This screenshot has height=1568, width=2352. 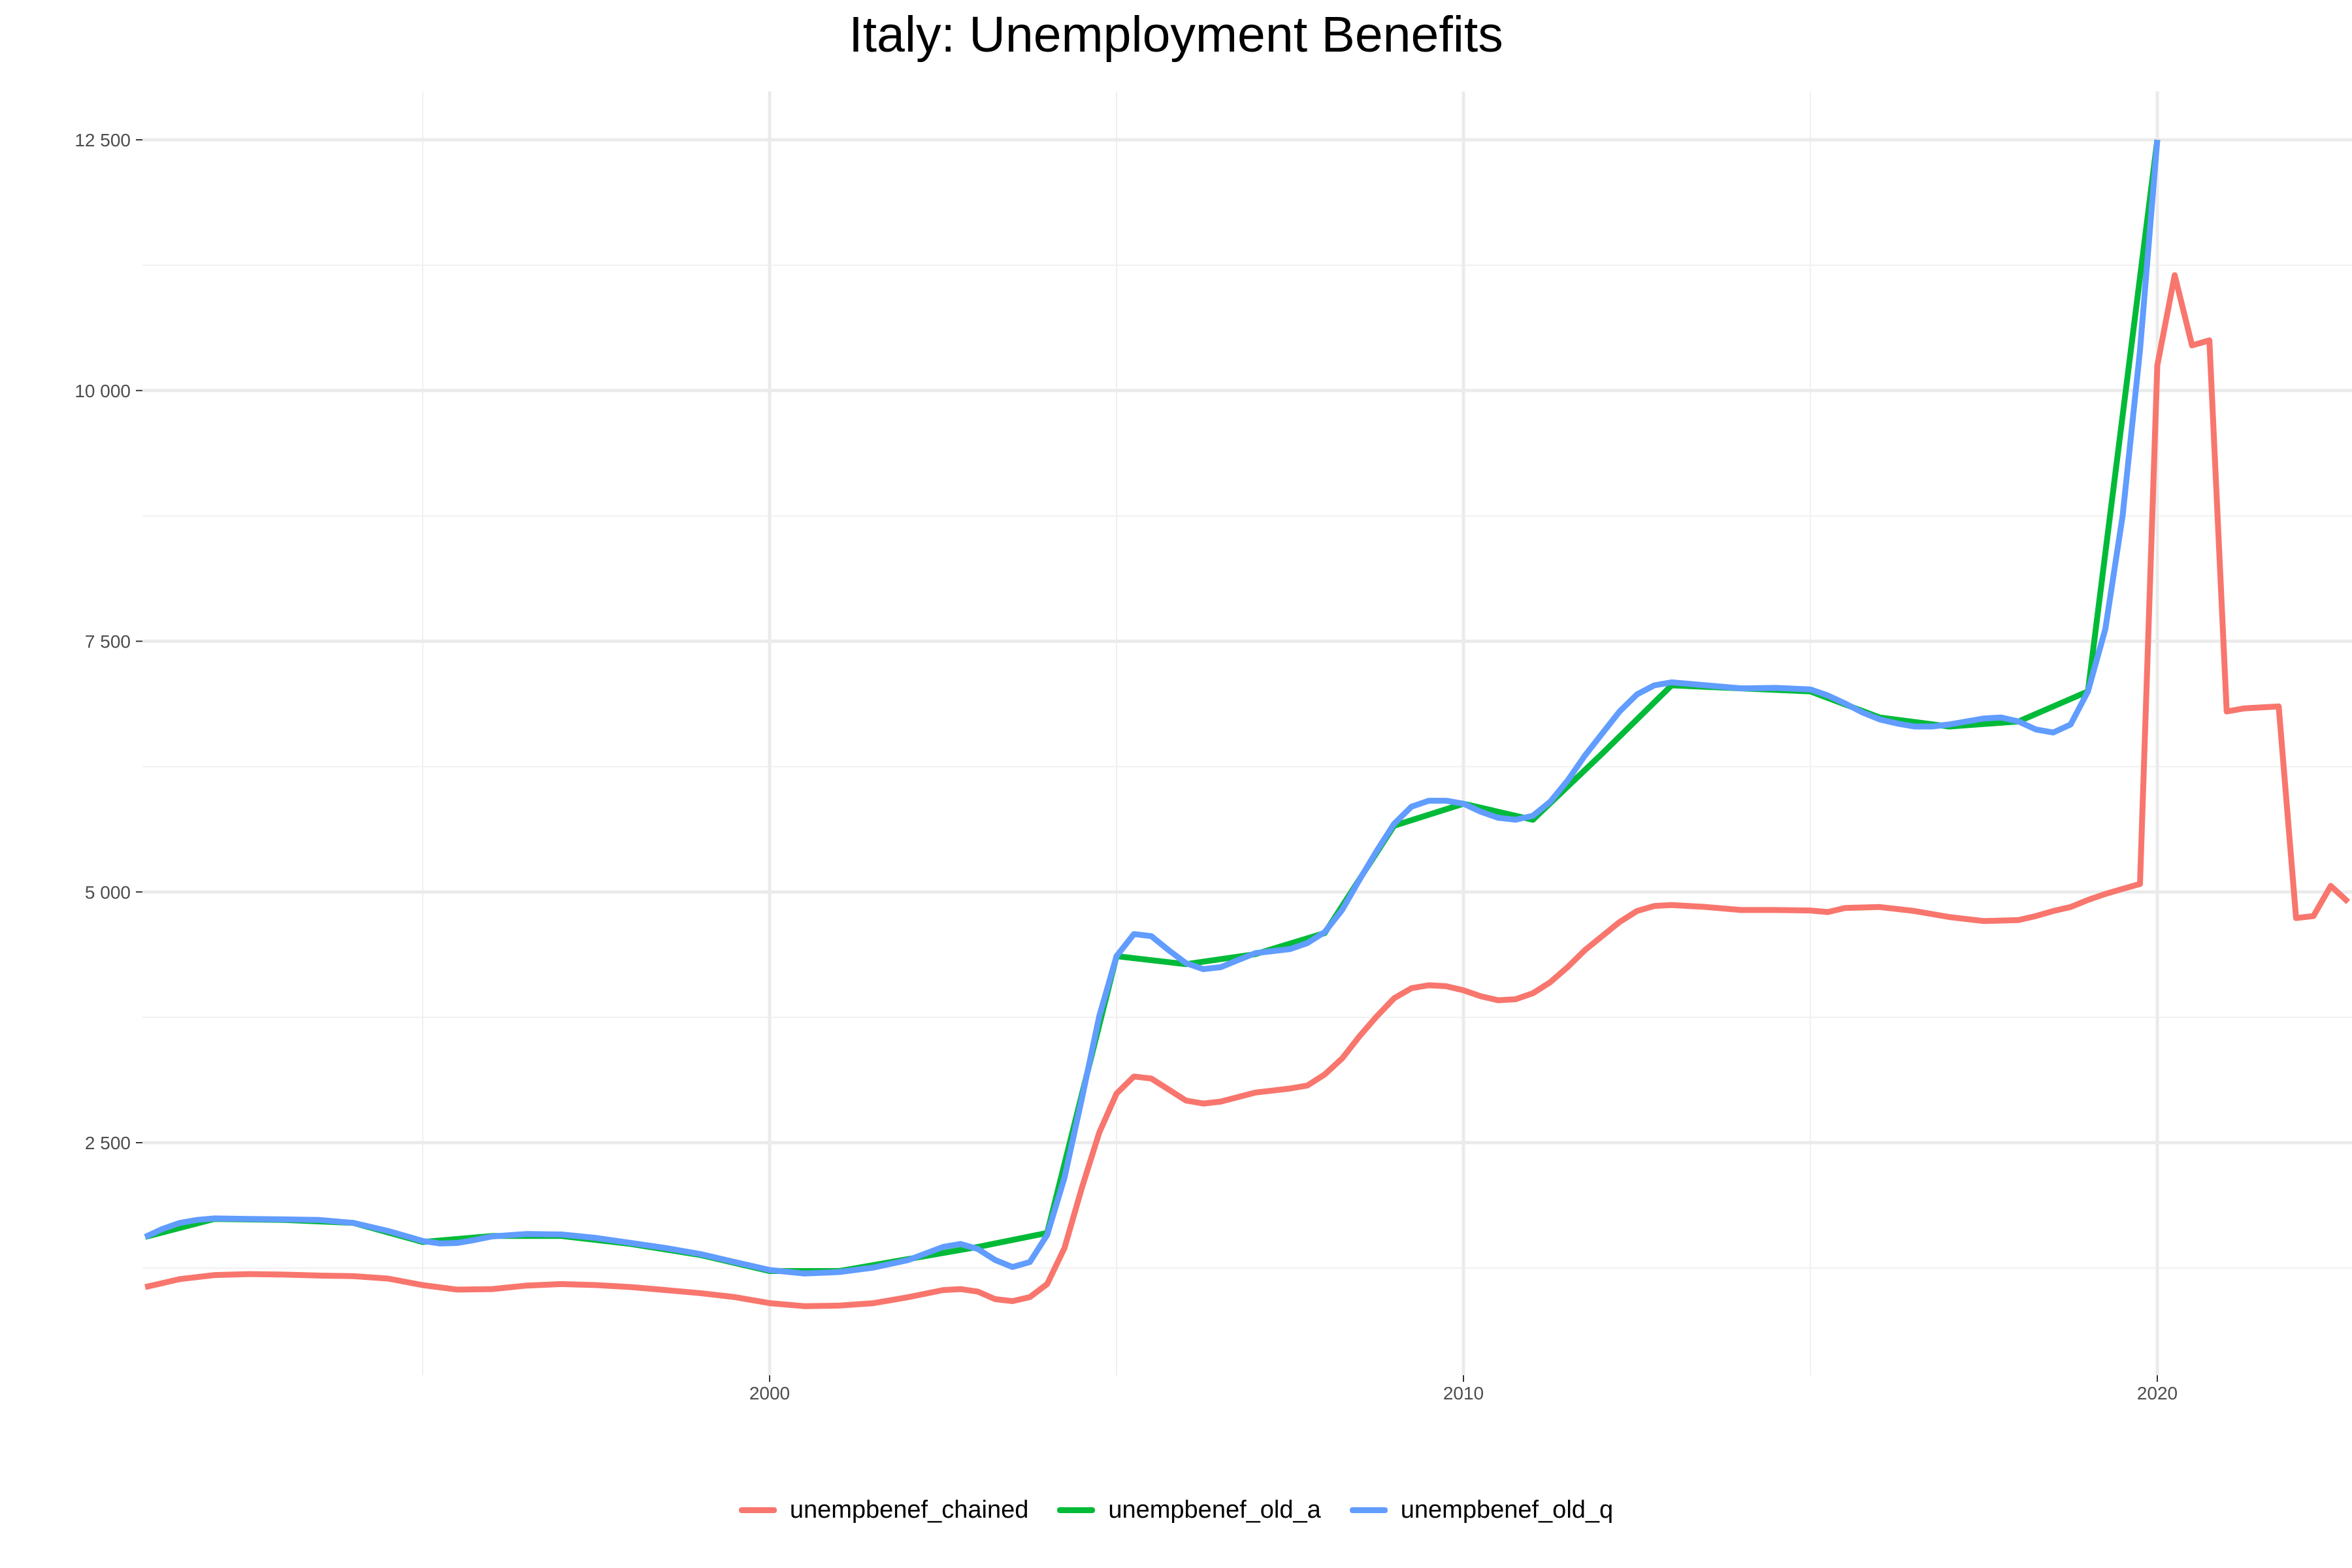 I want to click on y-tick-label: 10 000, so click(x=102, y=391).